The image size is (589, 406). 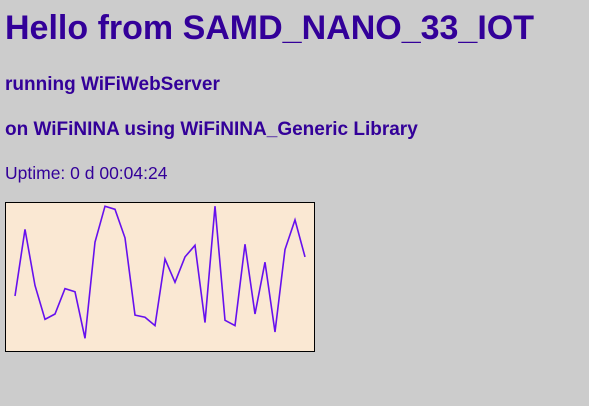 I want to click on subtitle-webserver: running WiFiWebServer, so click(x=112, y=84).